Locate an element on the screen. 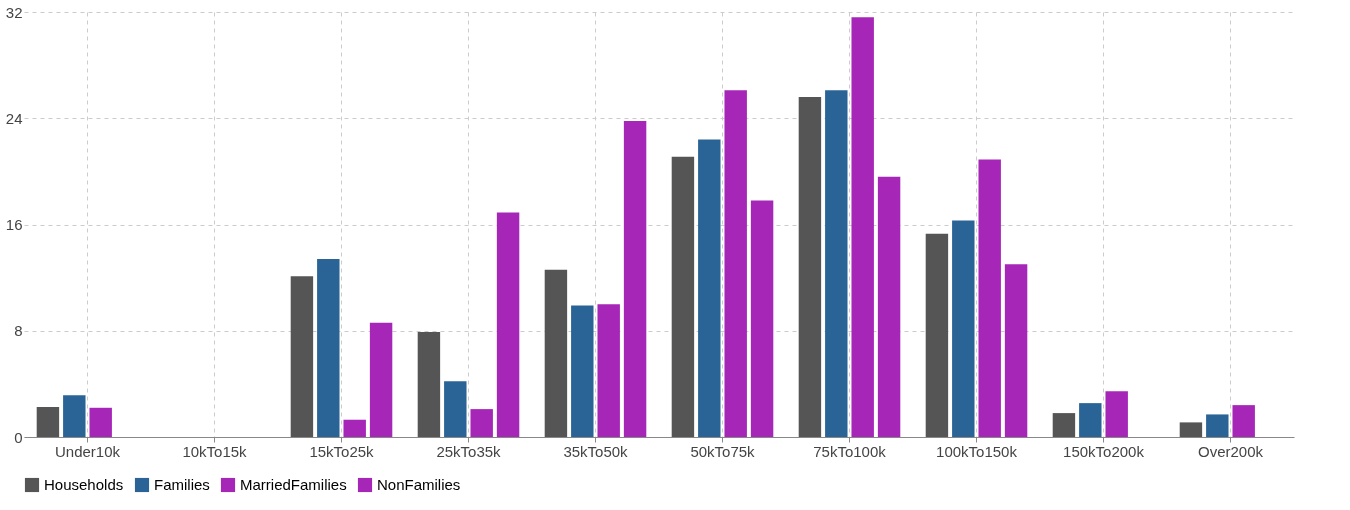  x-tick-label: 10kTo15k is located at coordinates (215, 451).